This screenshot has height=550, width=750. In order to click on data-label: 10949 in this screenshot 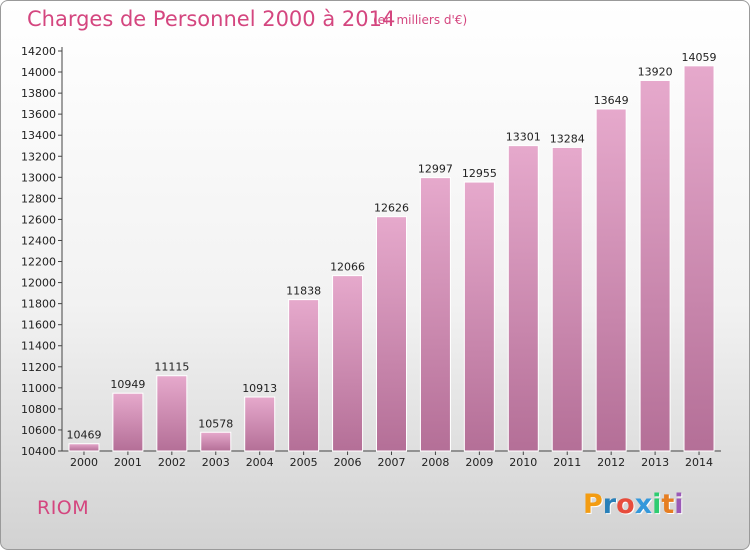, I will do `click(127, 384)`.